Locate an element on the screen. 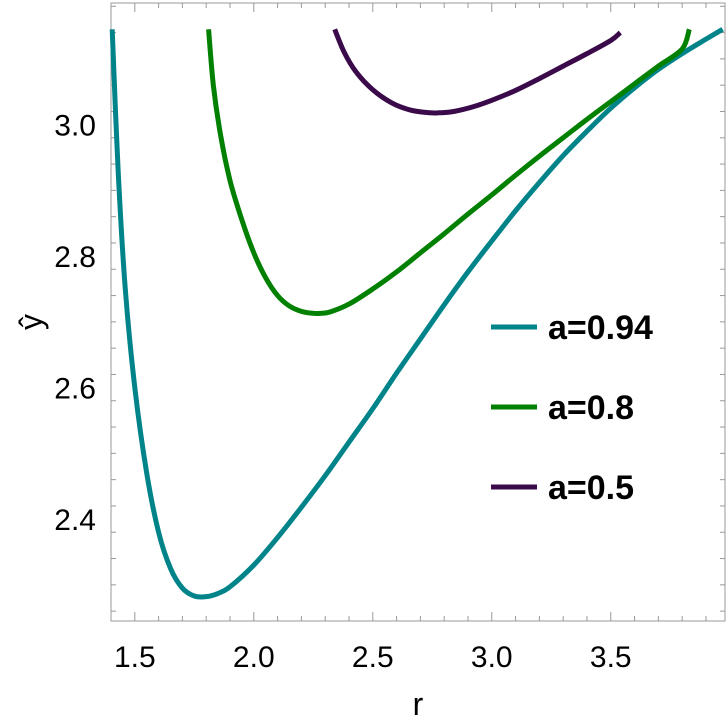 The width and height of the screenshot is (728, 725). x-tick-label: 3.5 is located at coordinates (611, 657).